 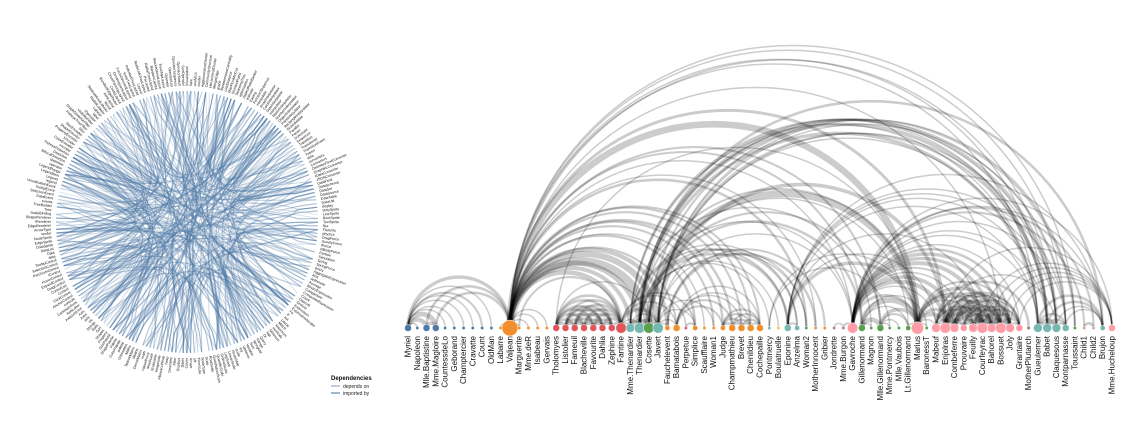 What do you see at coordinates (889, 328) in the screenshot?
I see `arc-node-mme-pontmercy` at bounding box center [889, 328].